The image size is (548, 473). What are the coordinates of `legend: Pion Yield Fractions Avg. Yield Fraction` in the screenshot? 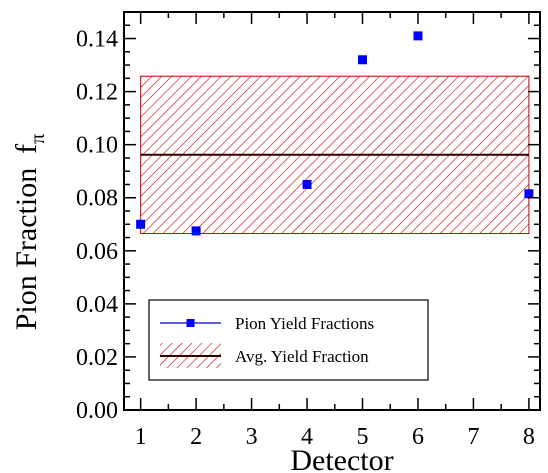 It's located at (288, 340).